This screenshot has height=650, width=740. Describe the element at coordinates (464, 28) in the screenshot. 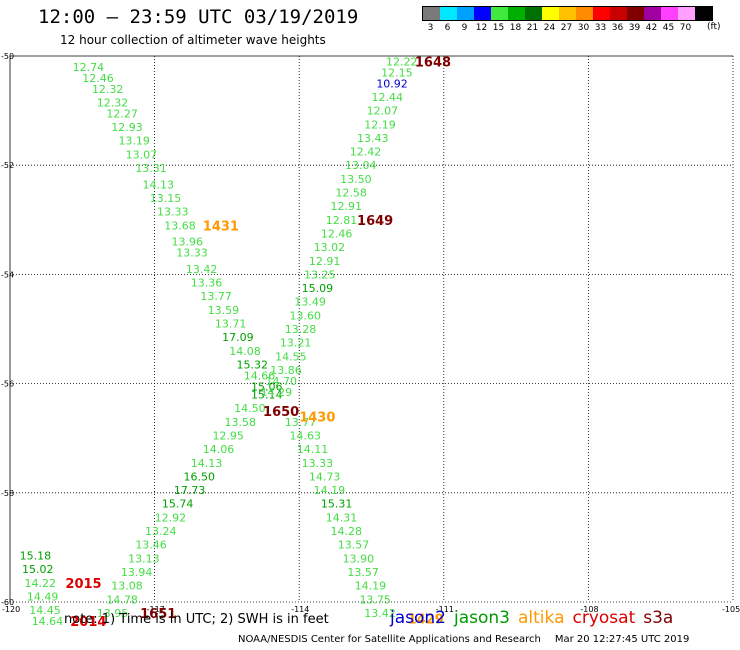

I see `legend-label: 9` at that location.